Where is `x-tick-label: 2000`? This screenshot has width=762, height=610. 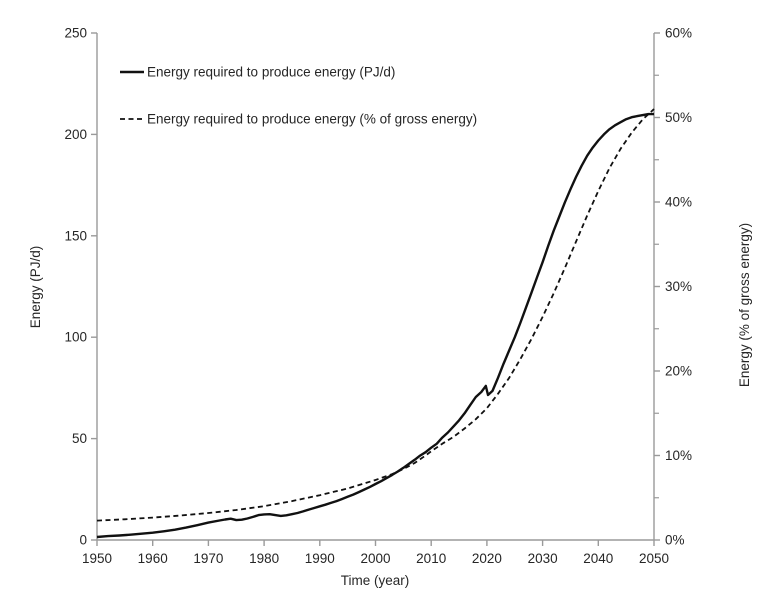
x-tick-label: 2000 is located at coordinates (375, 558).